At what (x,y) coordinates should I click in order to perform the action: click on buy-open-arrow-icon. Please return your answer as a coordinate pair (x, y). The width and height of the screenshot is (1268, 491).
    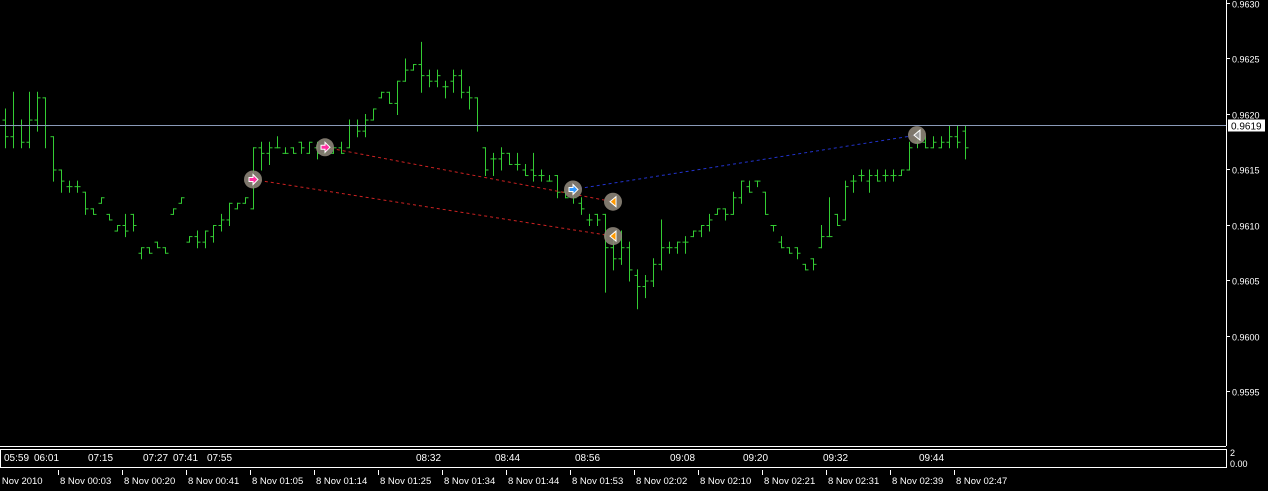
    Looking at the image, I should click on (573, 189).